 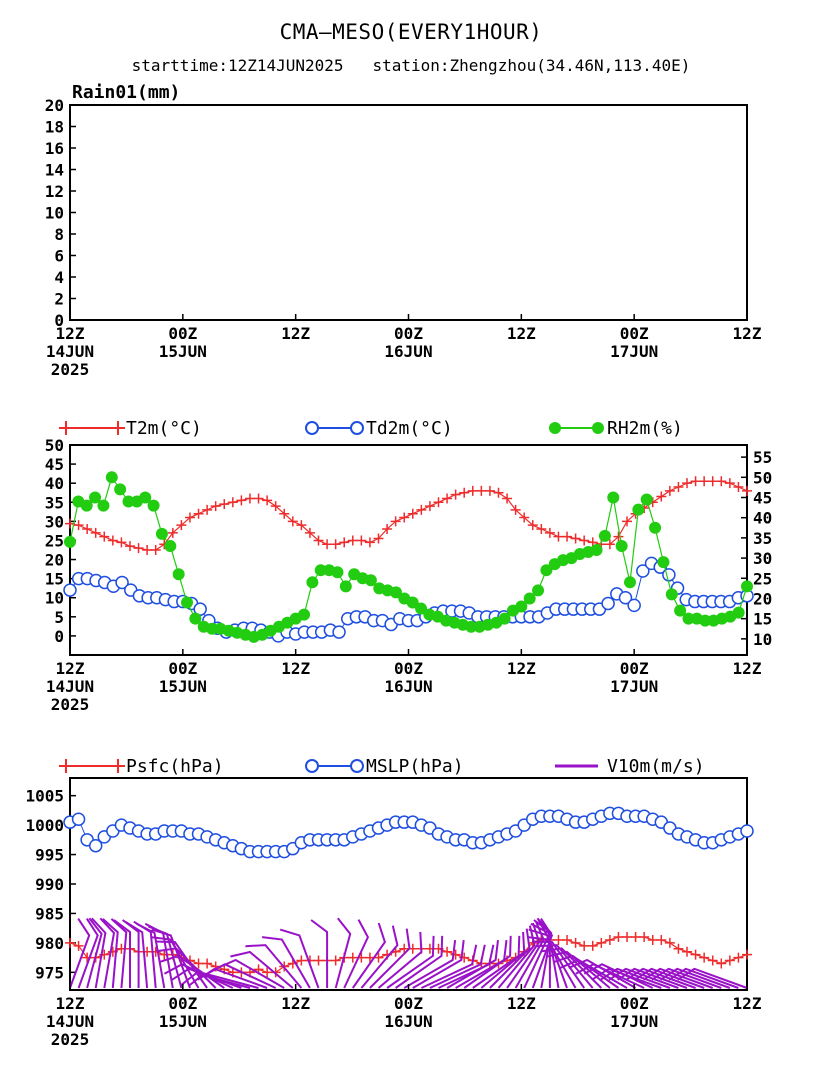 I want to click on y-tick-label: 50, so click(x=762, y=477).